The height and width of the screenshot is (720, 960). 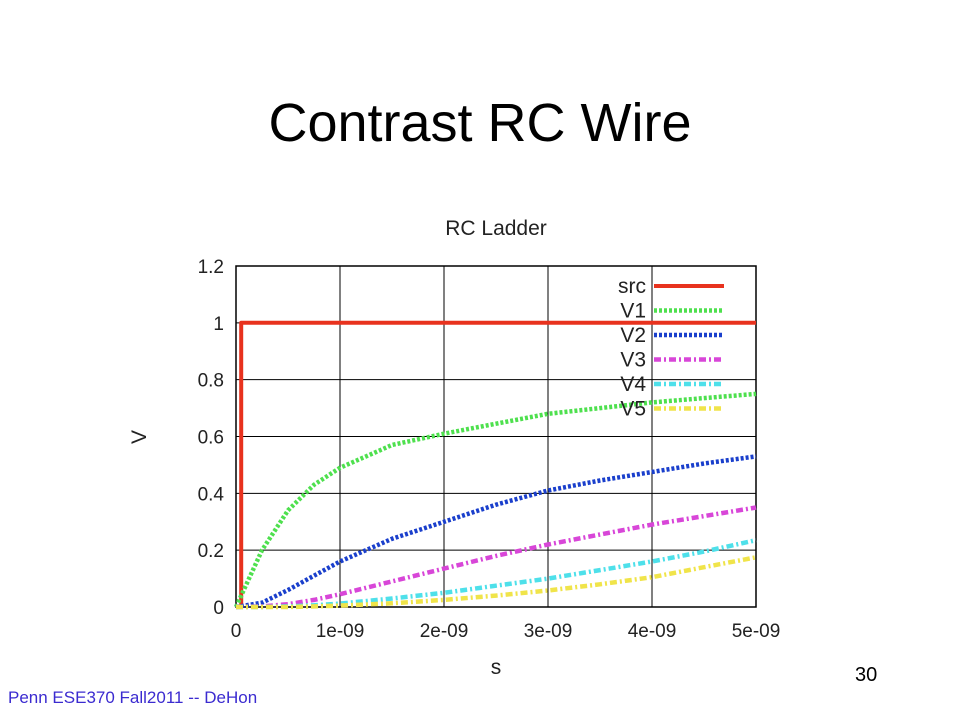 What do you see at coordinates (236, 631) in the screenshot?
I see `x-tick-label: 0` at bounding box center [236, 631].